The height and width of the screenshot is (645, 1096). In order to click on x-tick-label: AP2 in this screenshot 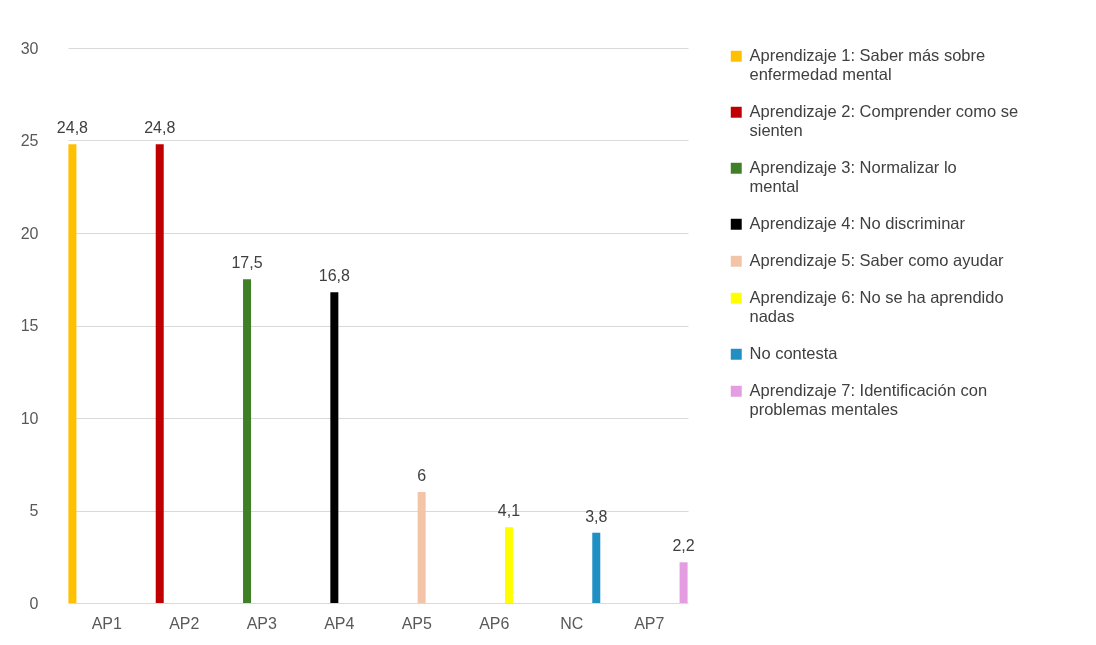, I will do `click(184, 623)`.